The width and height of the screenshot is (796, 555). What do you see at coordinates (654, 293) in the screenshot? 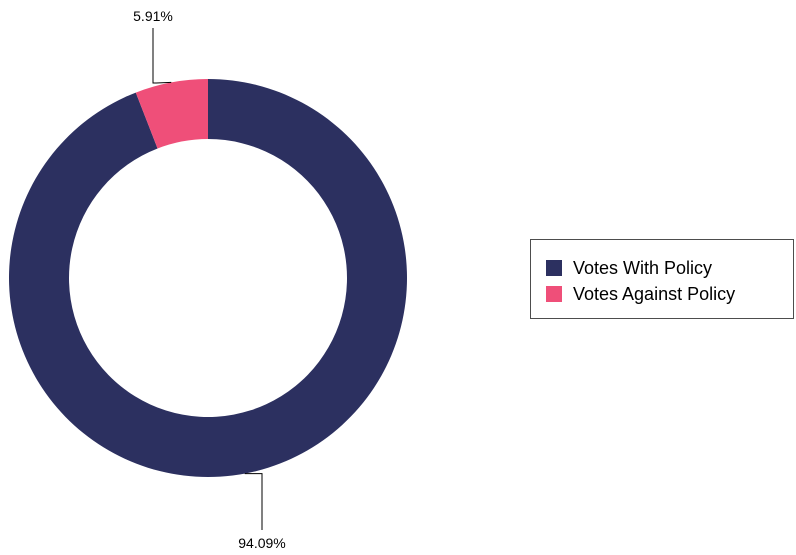
I see `legend-label-votes-against-policy: Votes Against Policy` at bounding box center [654, 293].